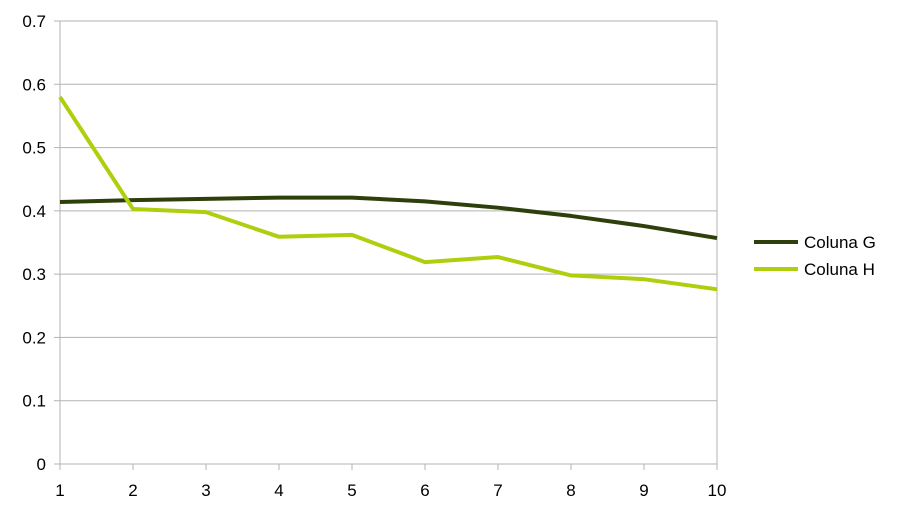 This screenshot has width=908, height=511. I want to click on y-axis-tick-labels: 0 0.1 0.2 0.3 0.4 0.5 0.6 0.7, so click(34, 243).